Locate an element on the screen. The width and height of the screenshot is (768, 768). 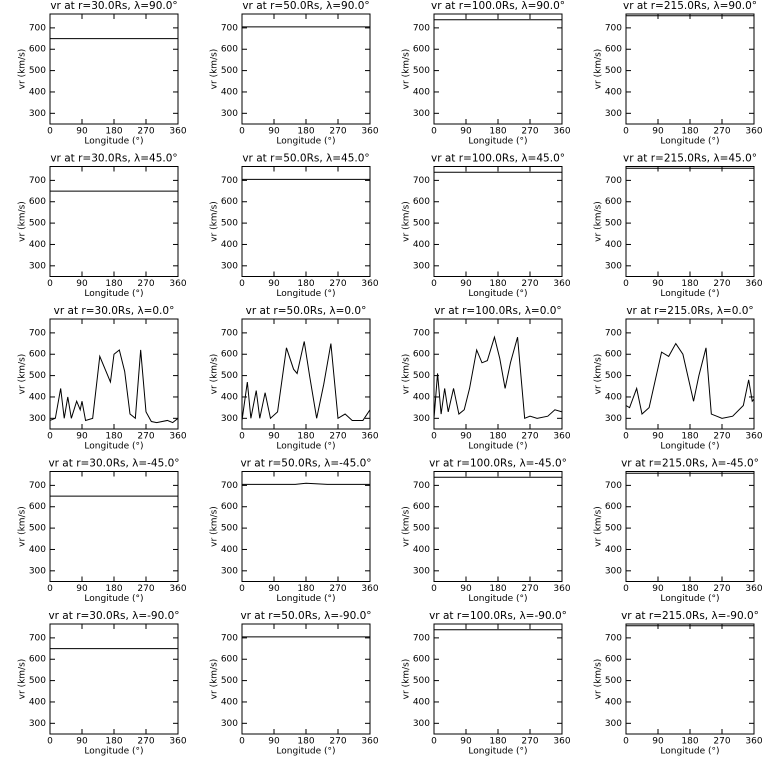
chart-title: vr at r=215.0Rs, λ=90.0° is located at coordinates (690, 6).